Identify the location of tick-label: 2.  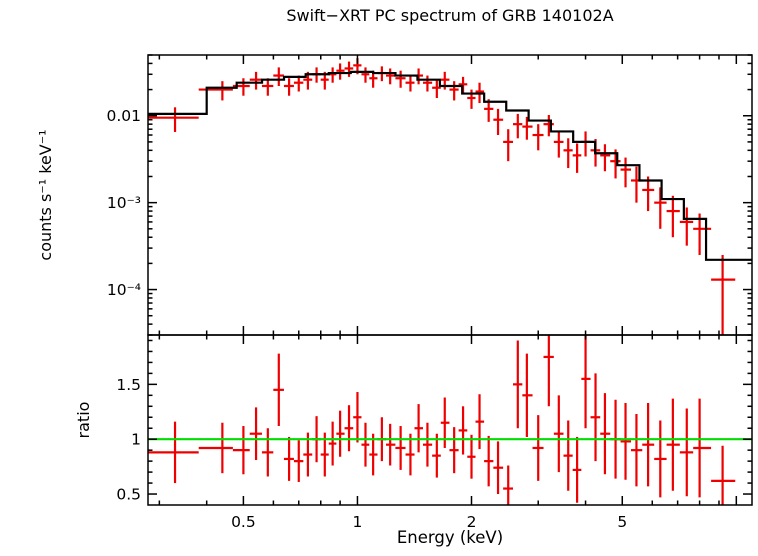
(472, 522).